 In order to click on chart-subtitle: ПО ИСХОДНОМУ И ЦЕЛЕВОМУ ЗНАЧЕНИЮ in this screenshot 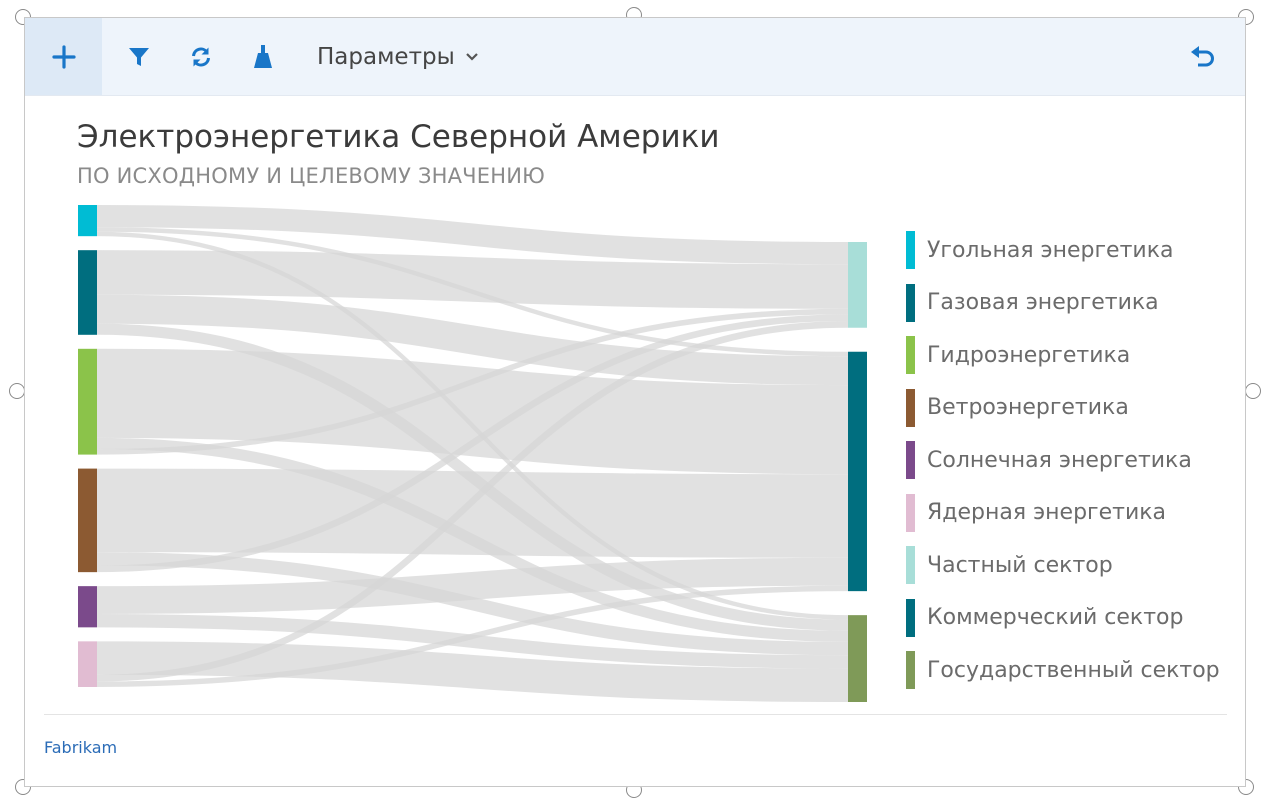, I will do `click(311, 176)`.